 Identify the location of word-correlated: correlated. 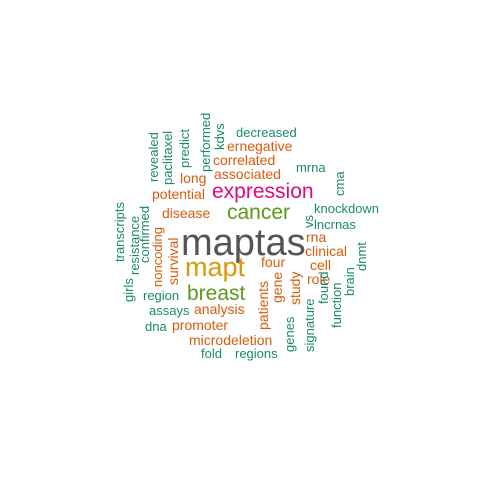
(244, 160).